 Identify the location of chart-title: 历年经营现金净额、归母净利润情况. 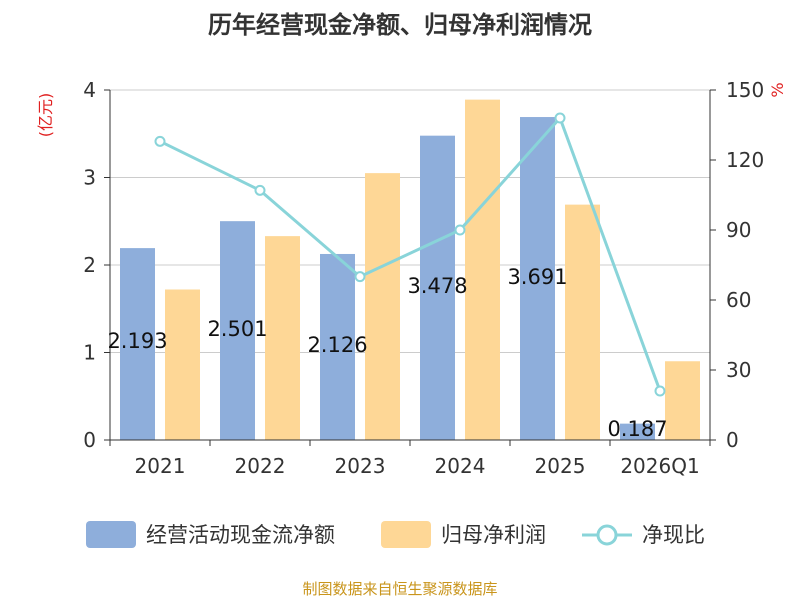
(400, 25).